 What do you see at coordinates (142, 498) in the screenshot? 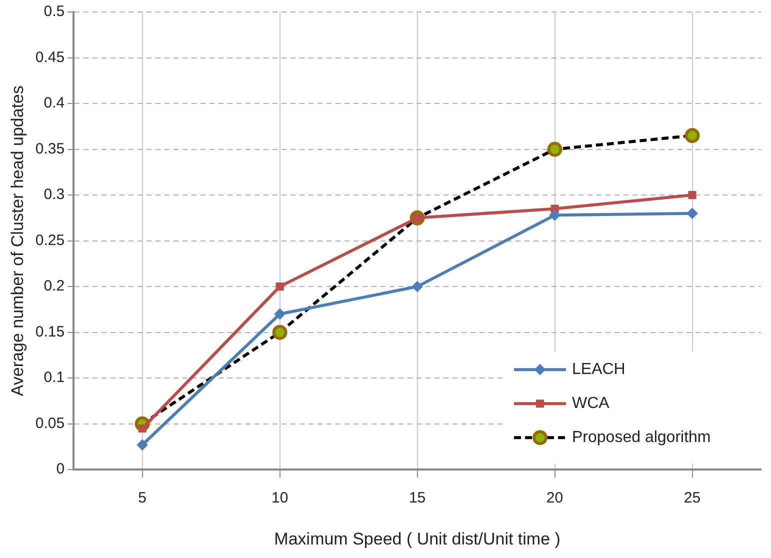
I see `x-tick-label: 5` at bounding box center [142, 498].